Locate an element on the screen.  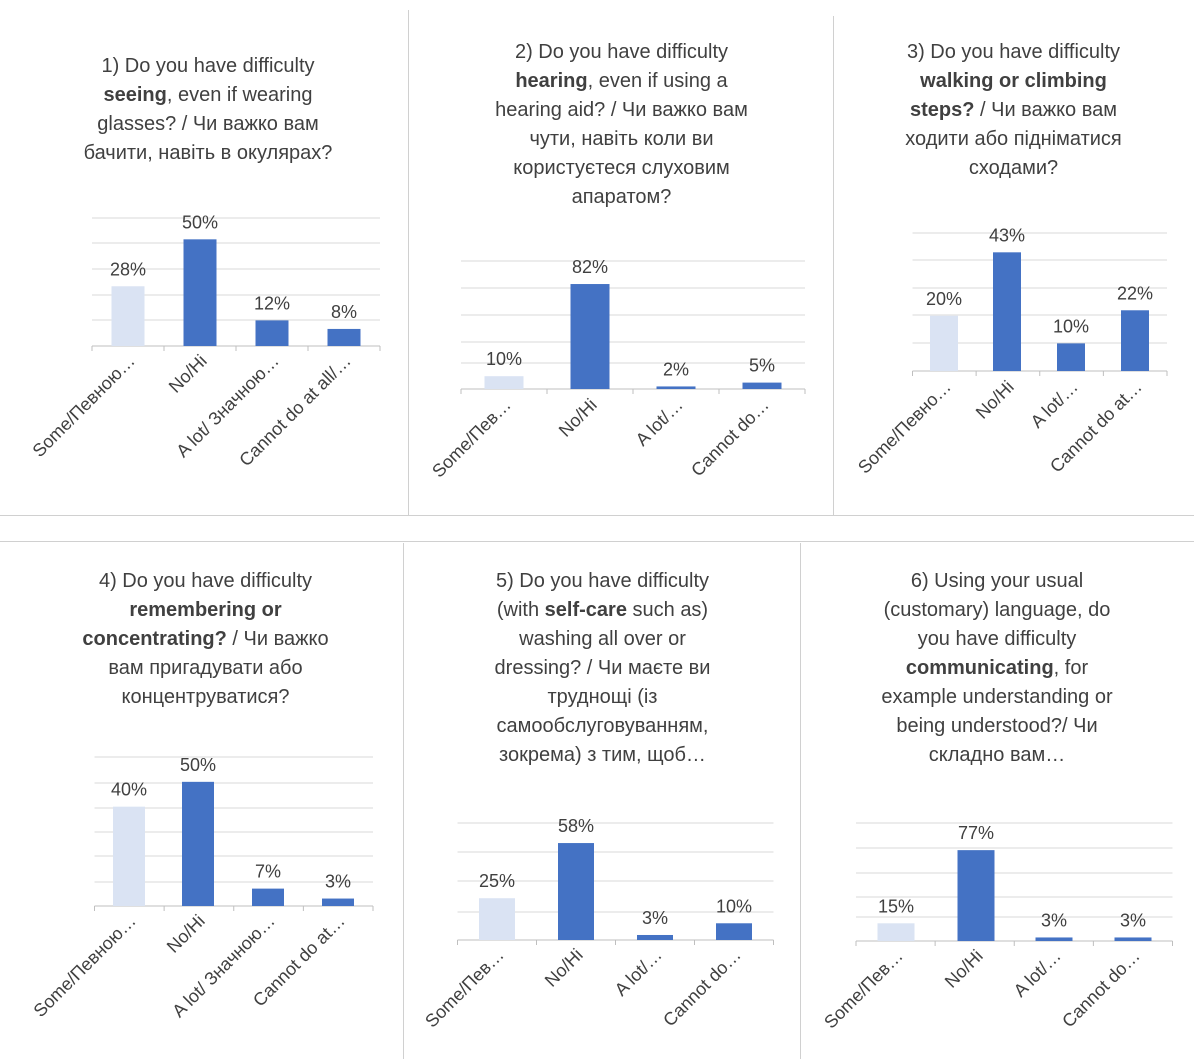
data-label: 43% is located at coordinates (1007, 235).